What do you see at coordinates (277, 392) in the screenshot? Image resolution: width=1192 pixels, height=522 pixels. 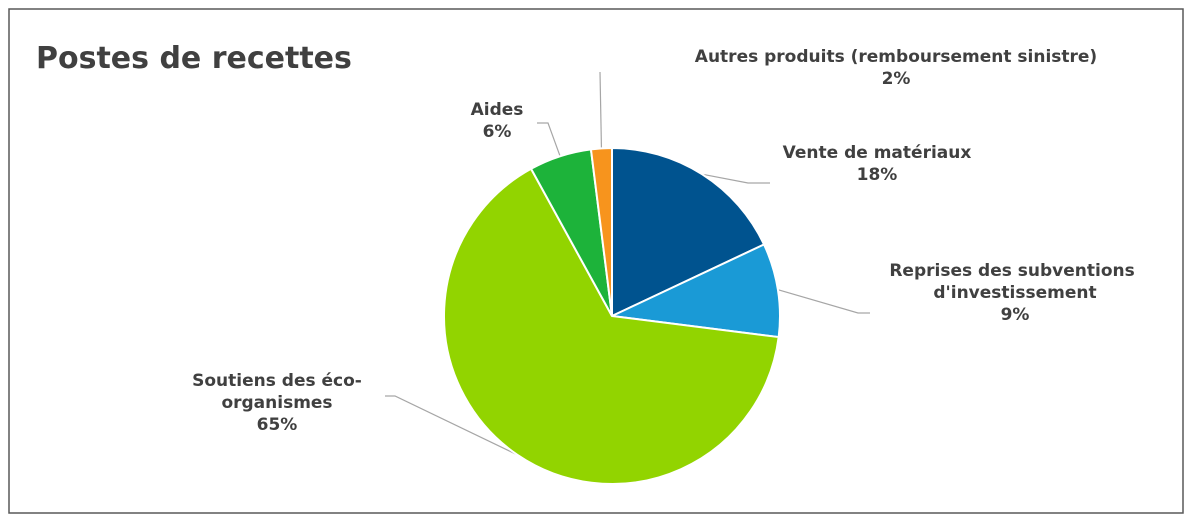 I see `slice-label: Soutiens des éco-organismes` at bounding box center [277, 392].